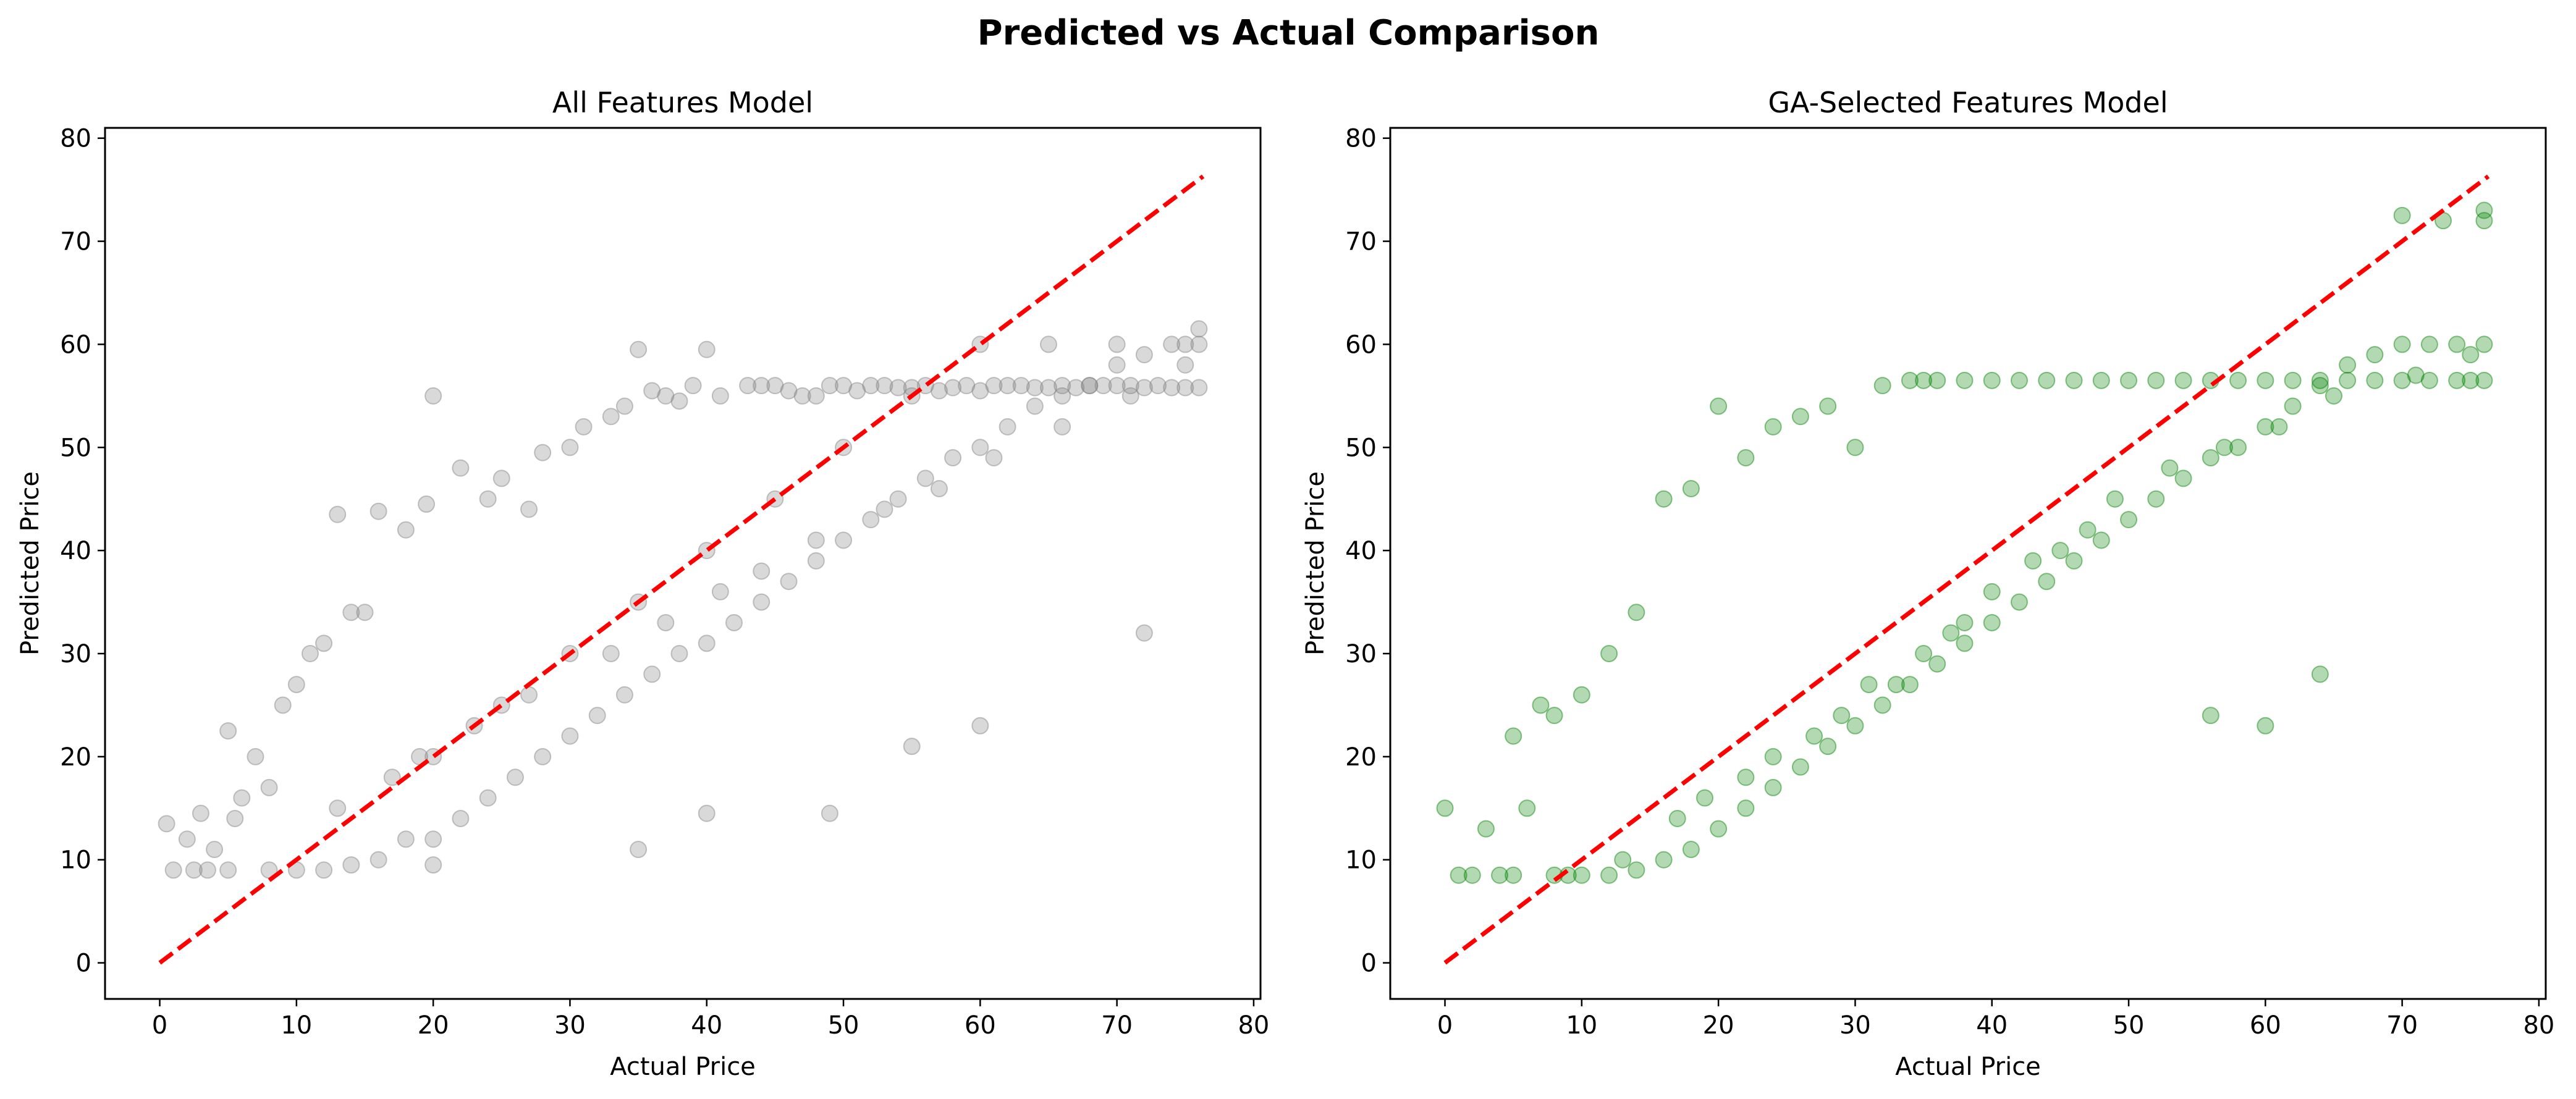  What do you see at coordinates (83, 964) in the screenshot?
I see `y-tick-label: 0` at bounding box center [83, 964].